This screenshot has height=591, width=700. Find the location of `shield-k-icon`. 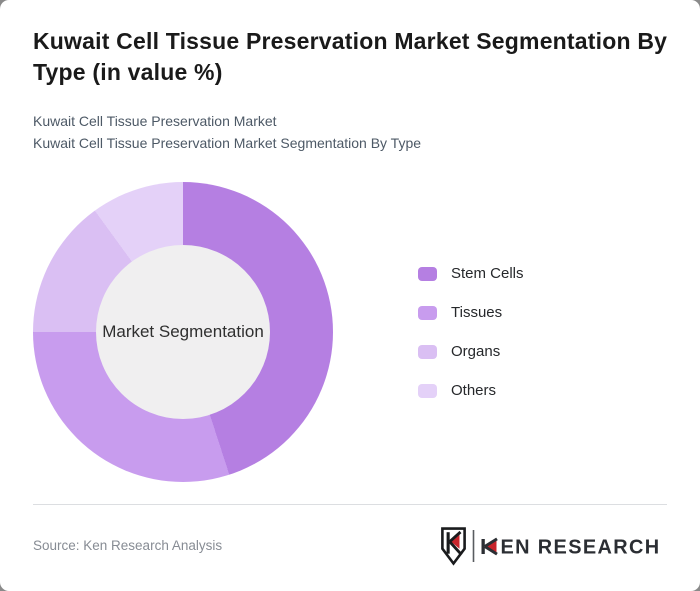

shield-k-icon is located at coordinates (453, 546).